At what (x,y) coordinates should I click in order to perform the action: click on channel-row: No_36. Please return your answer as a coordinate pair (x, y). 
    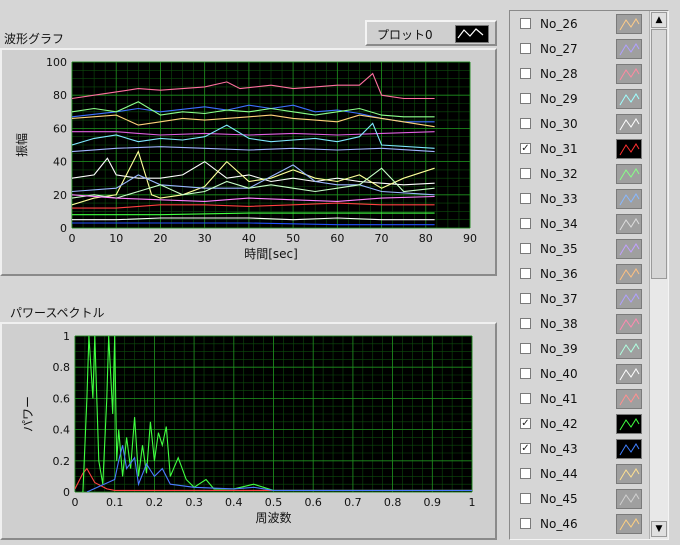
    Looking at the image, I should click on (580, 274).